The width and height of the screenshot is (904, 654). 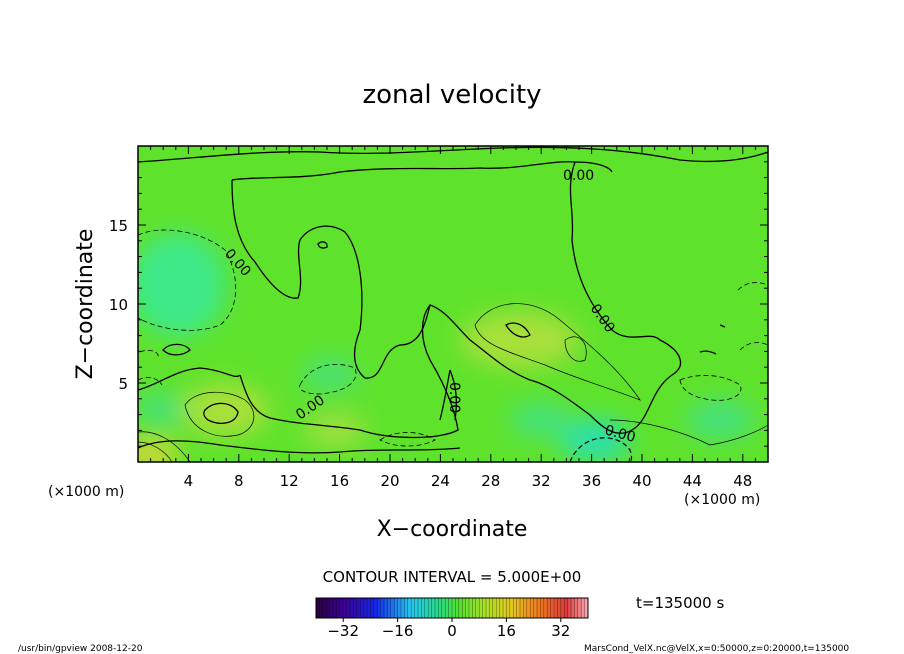 I want to click on contour-interval-left, so click(x=219, y=414).